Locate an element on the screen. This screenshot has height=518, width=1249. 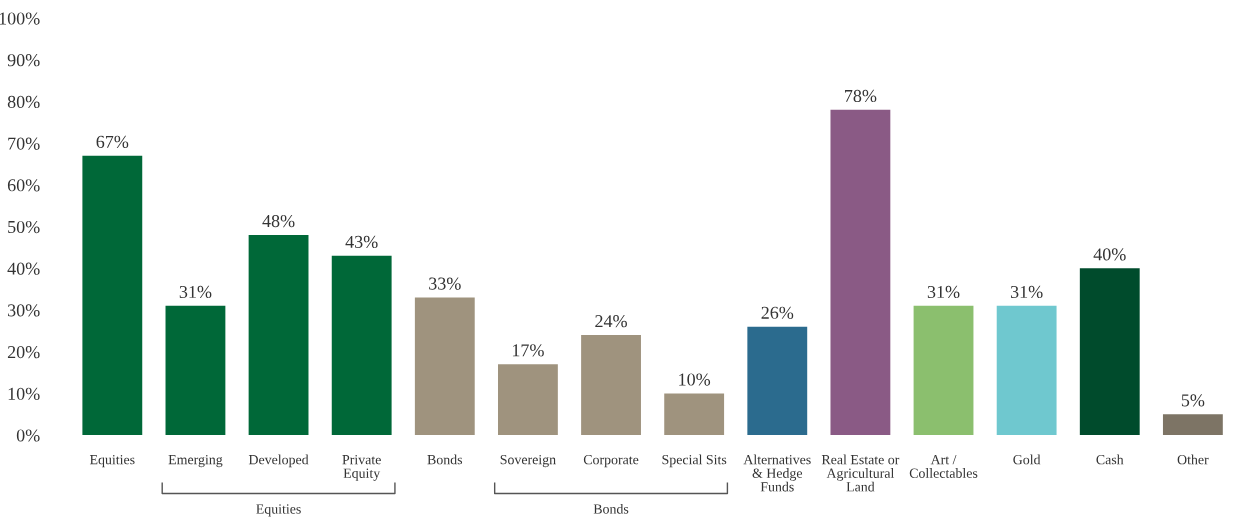
x-tick-label: Art / Collectables is located at coordinates (943, 466).